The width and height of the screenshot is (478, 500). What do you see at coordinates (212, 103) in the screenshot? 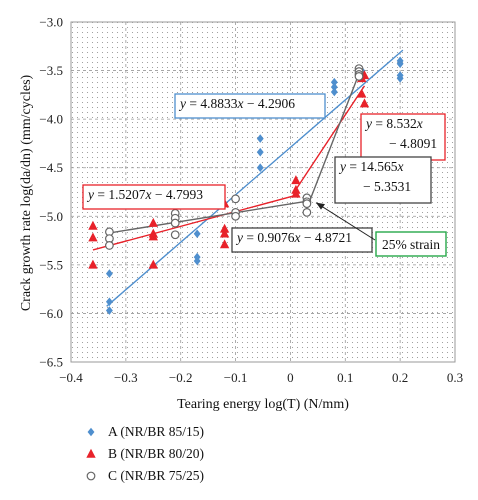
I see `equation-segment: = 4.8833` at bounding box center [212, 103].